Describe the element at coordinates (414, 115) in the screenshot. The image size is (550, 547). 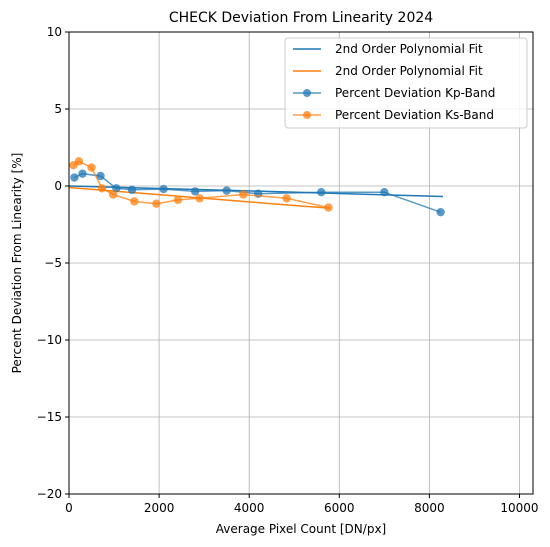
I see `legend-label-ks: Percent Deviation Ks-Band` at that location.